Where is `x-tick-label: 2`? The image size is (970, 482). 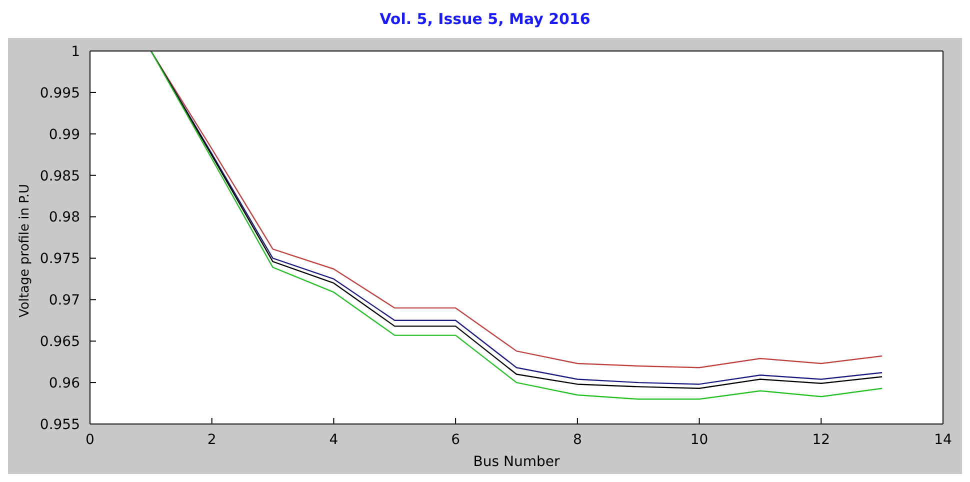
x-tick-label: 2 is located at coordinates (211, 440).